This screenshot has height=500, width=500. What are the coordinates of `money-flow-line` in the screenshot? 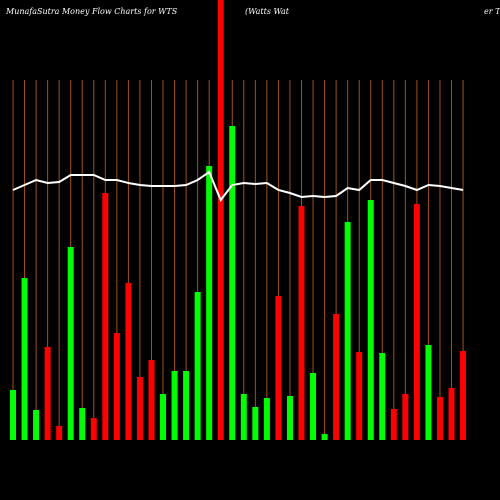 It's located at (238, 186).